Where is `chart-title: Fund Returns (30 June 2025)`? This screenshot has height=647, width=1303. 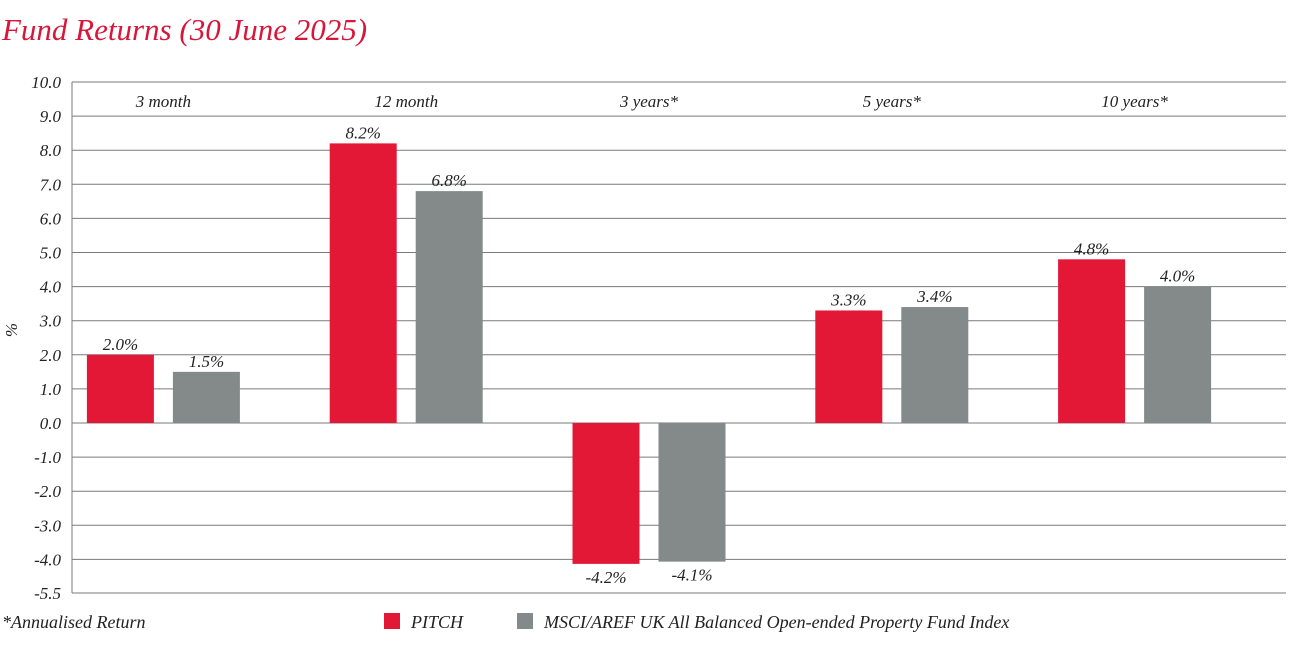
chart-title: Fund Returns (30 June 2025) is located at coordinates (184, 29).